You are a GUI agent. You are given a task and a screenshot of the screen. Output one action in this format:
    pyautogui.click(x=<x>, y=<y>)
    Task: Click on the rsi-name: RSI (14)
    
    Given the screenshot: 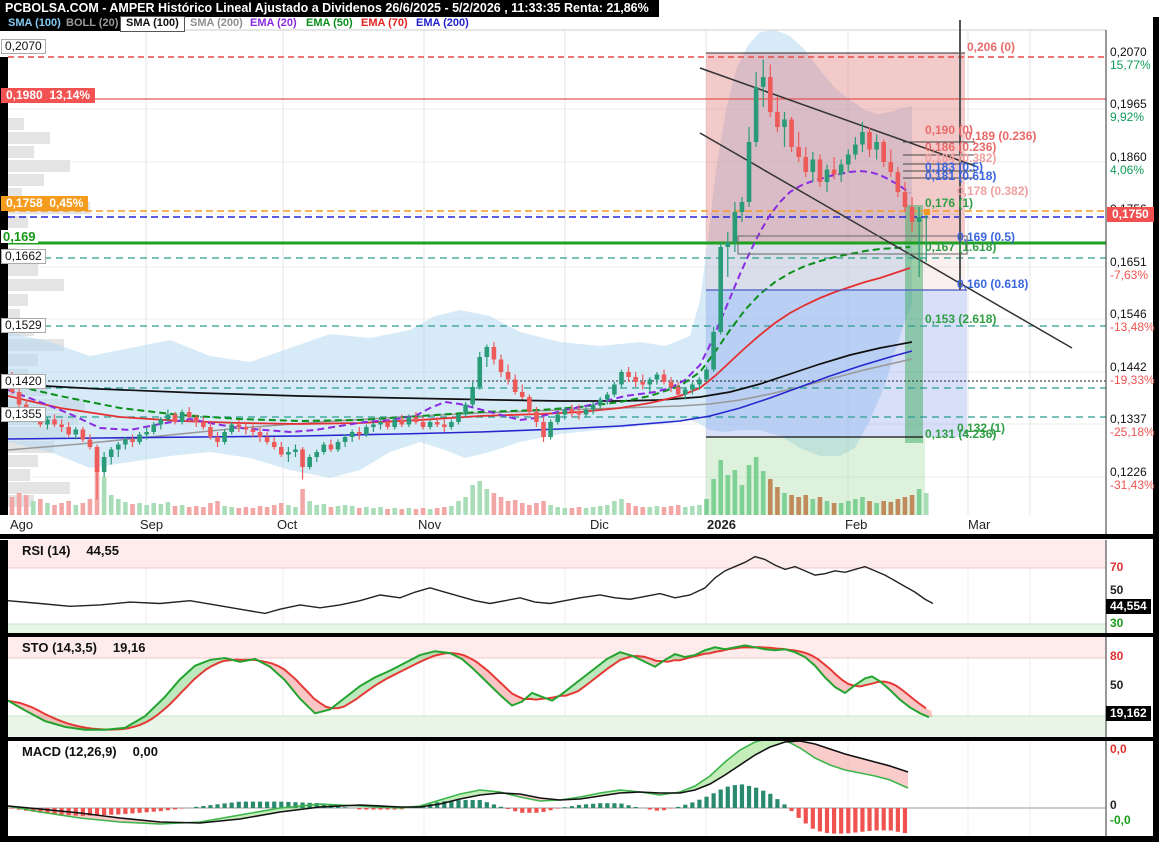 What is the action you would take?
    pyautogui.click(x=46, y=550)
    